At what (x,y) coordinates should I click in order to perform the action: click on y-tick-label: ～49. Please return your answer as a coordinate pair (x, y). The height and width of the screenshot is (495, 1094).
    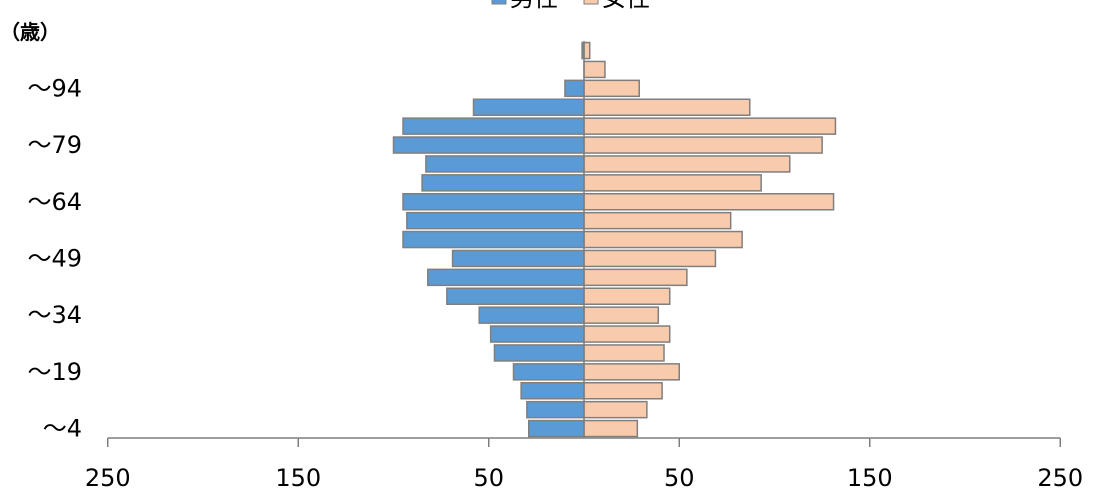
    Looking at the image, I should click on (54, 258).